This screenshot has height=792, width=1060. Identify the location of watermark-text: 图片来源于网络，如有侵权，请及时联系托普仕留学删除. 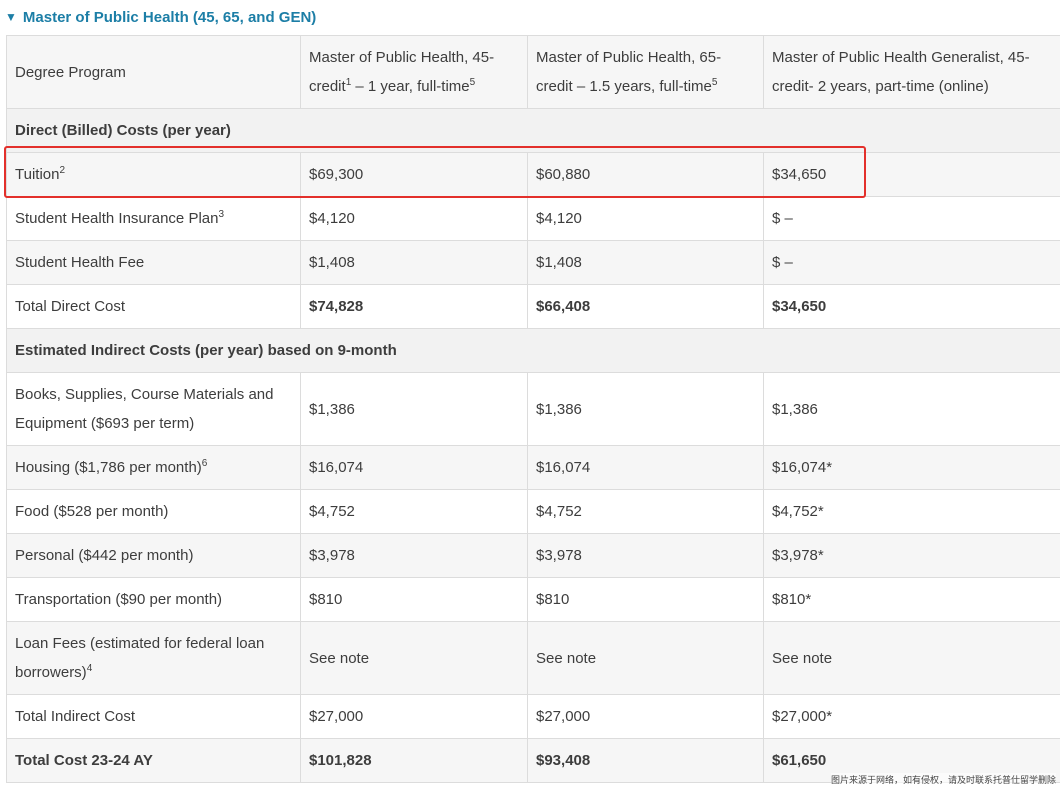
(943, 779).